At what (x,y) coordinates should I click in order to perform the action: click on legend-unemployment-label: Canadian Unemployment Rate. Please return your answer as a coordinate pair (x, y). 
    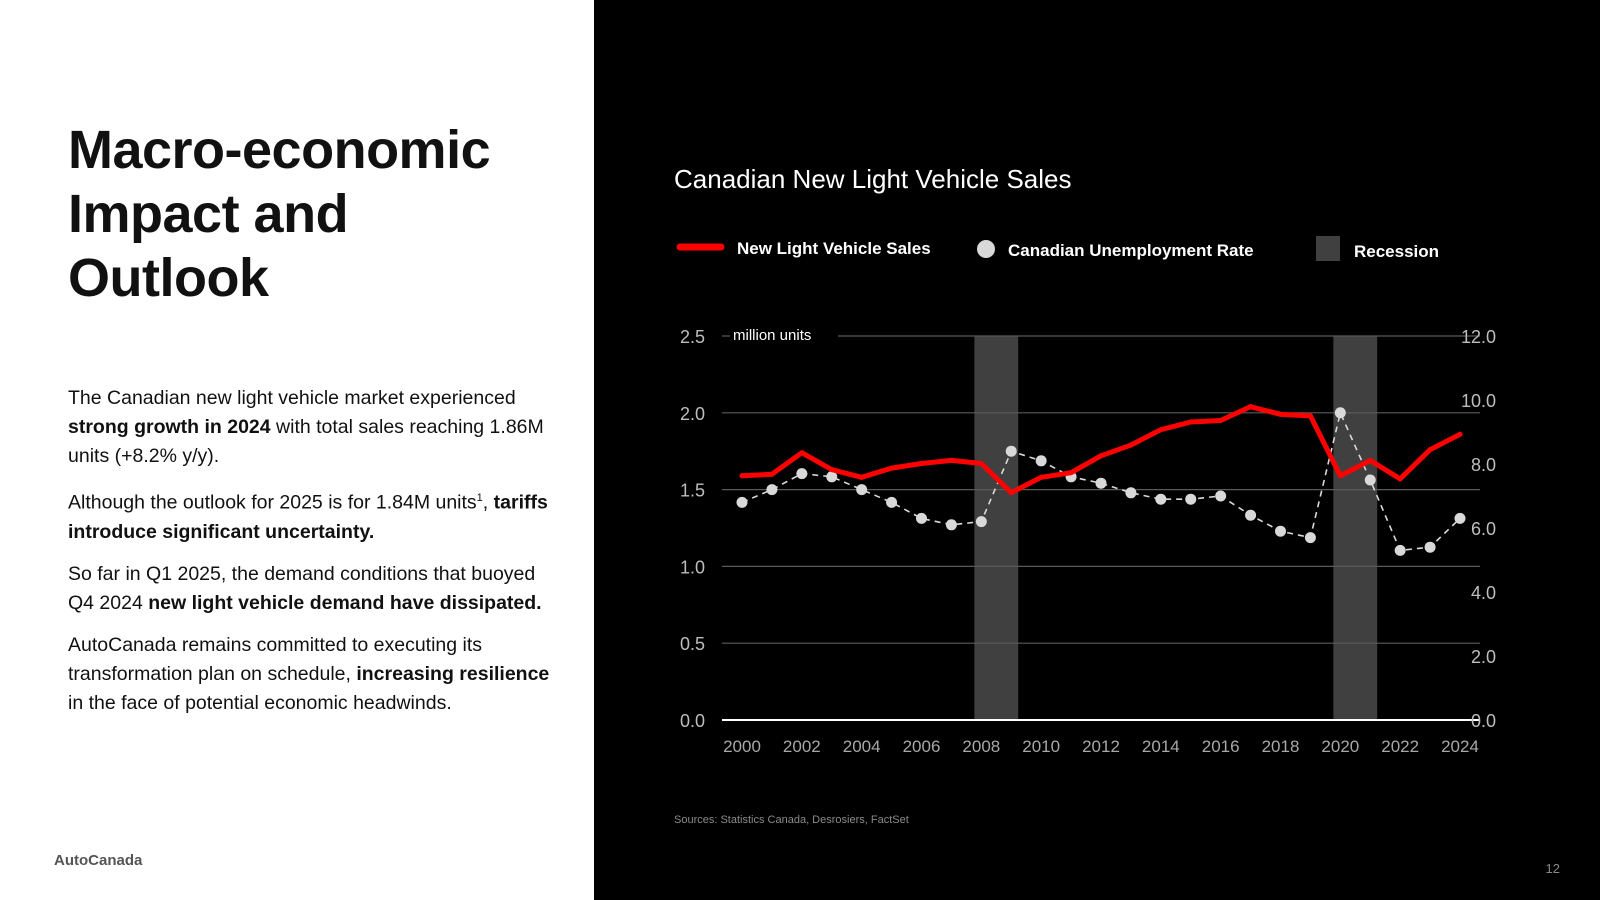
    Looking at the image, I should click on (1131, 250).